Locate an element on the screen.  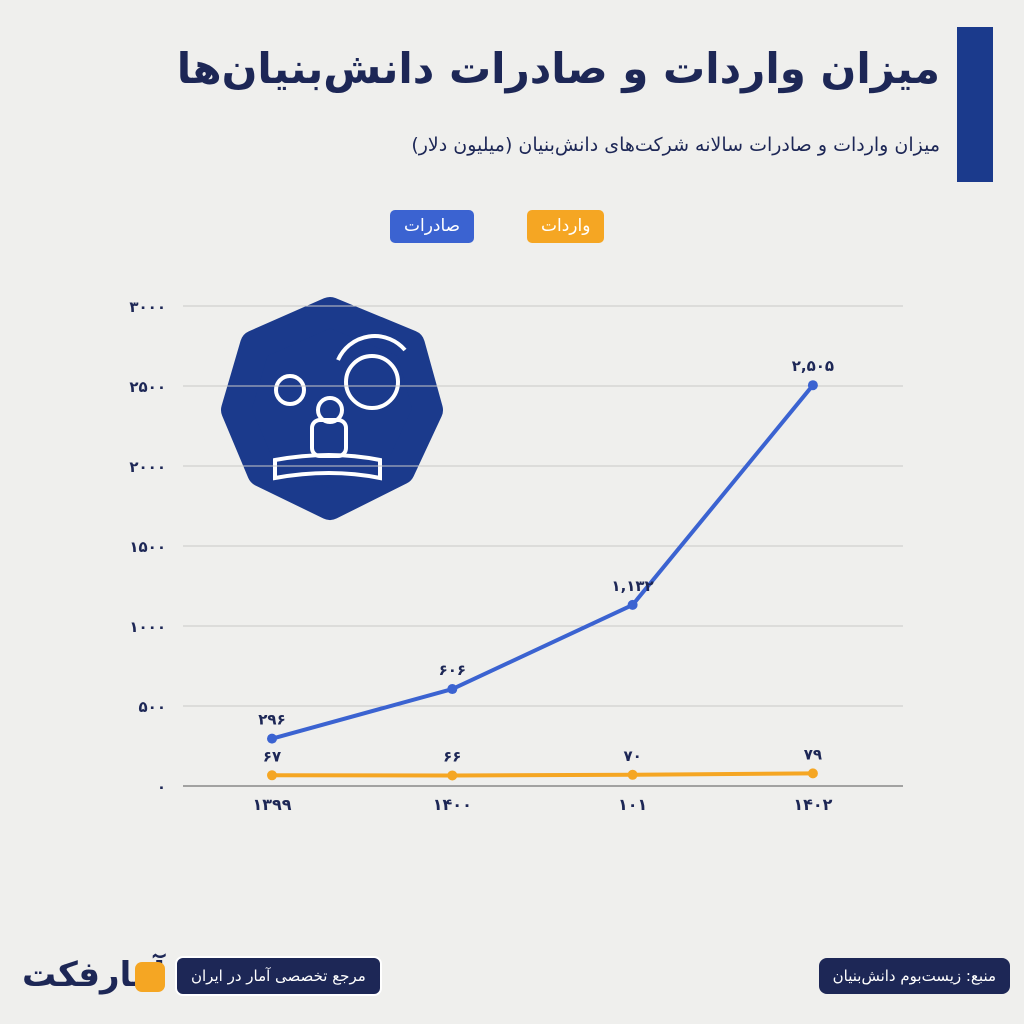
data-label: ۶۰۶ is located at coordinates (452, 670).